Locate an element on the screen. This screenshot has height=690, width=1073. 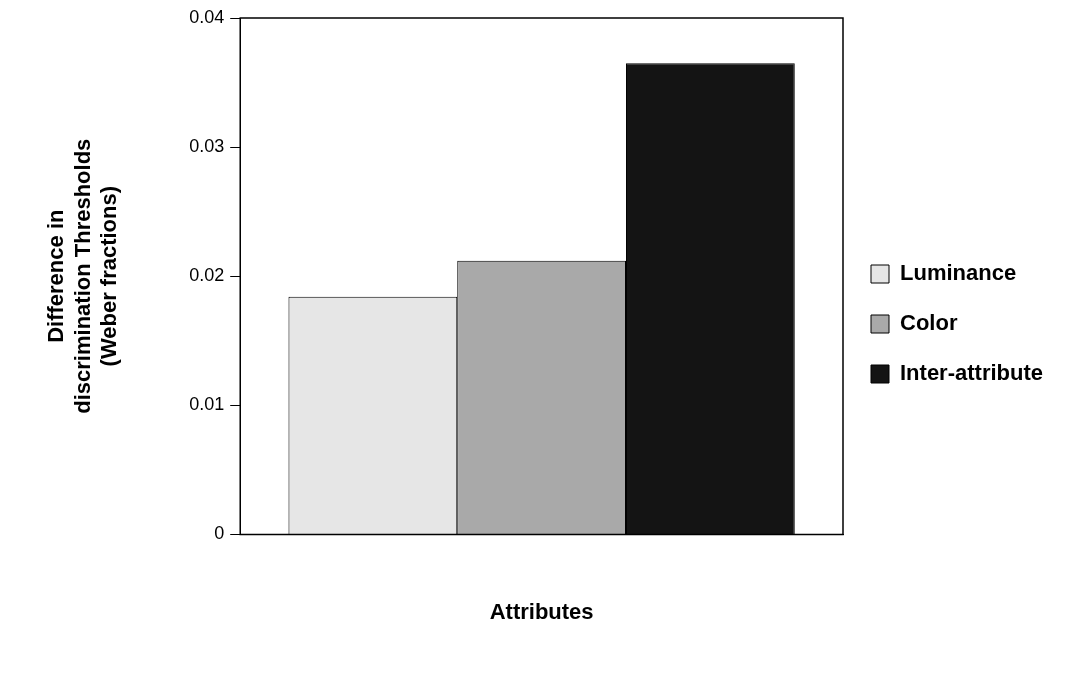
y-tick-label: 0.04 is located at coordinates (207, 16).